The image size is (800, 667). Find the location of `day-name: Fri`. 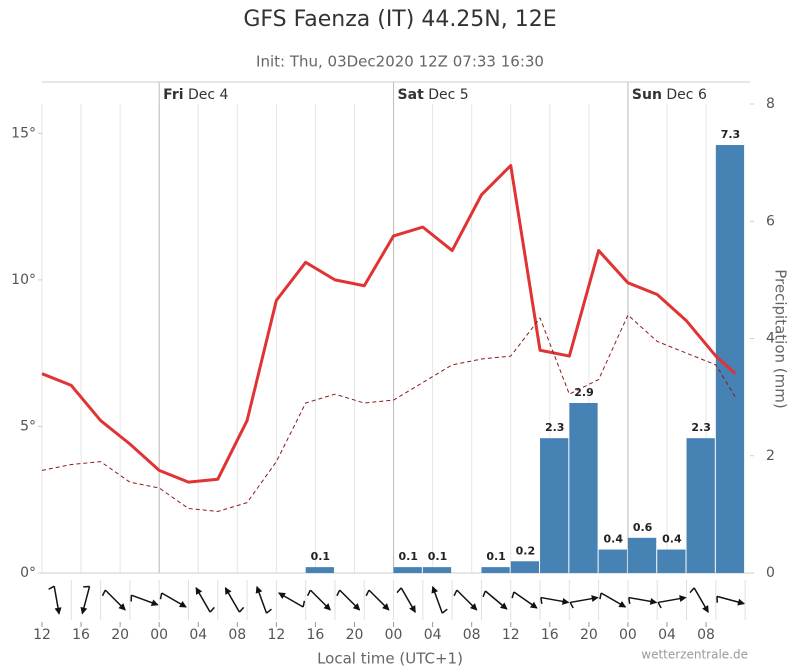

day-name: Fri is located at coordinates (173, 95).